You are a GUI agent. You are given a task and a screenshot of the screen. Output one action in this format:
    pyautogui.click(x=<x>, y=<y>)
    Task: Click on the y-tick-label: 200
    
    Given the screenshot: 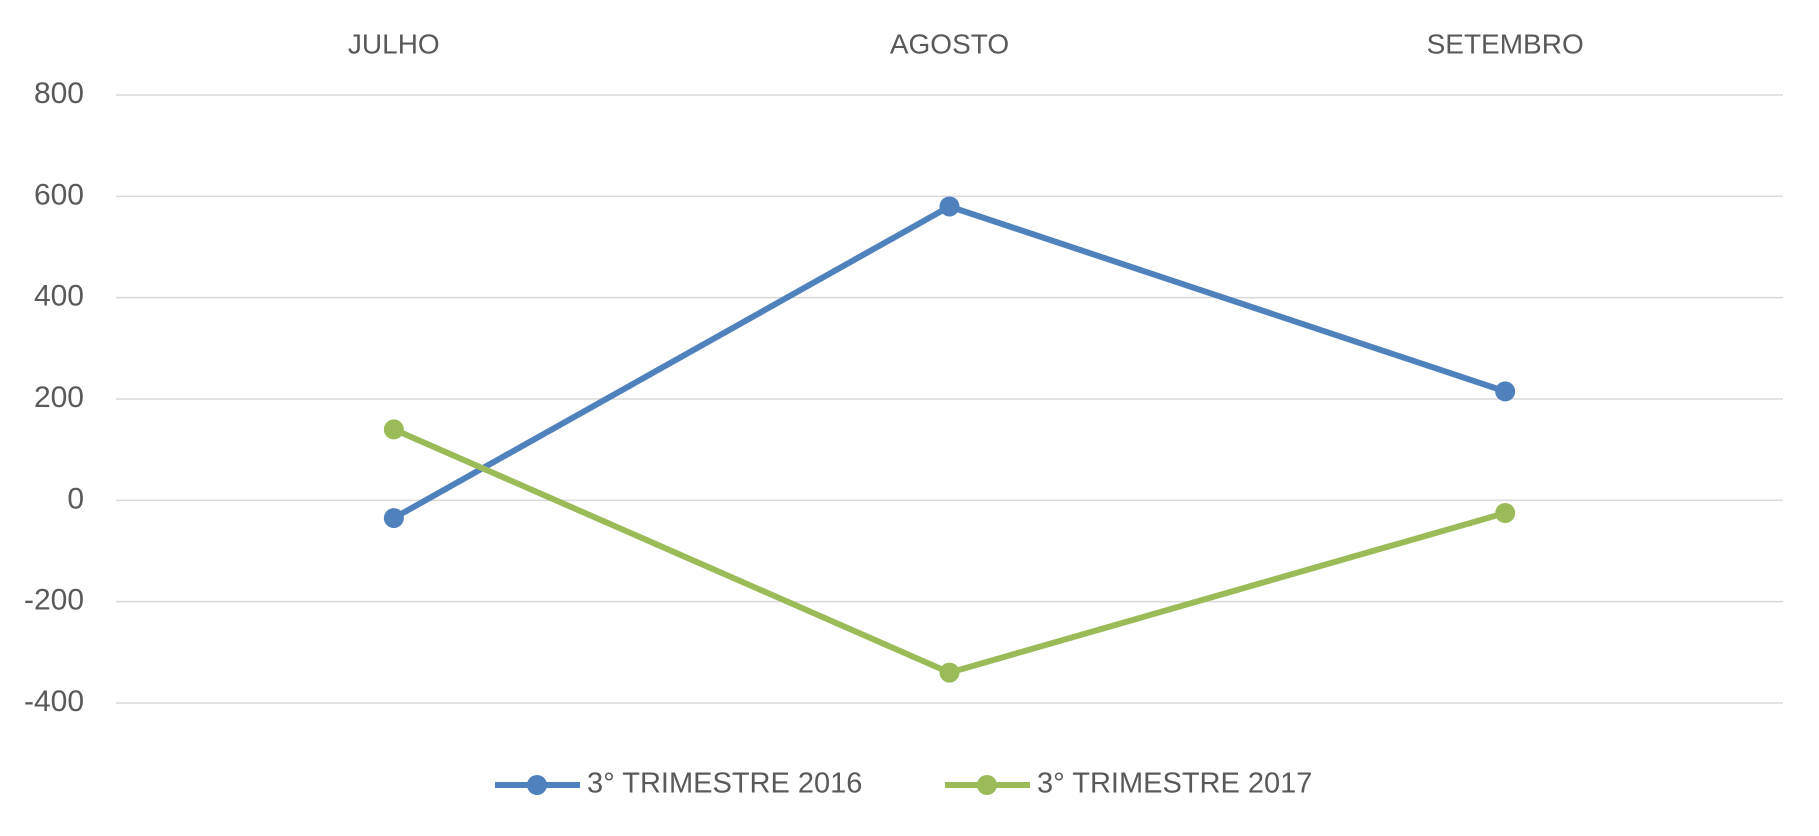 What is the action you would take?
    pyautogui.click(x=59, y=397)
    